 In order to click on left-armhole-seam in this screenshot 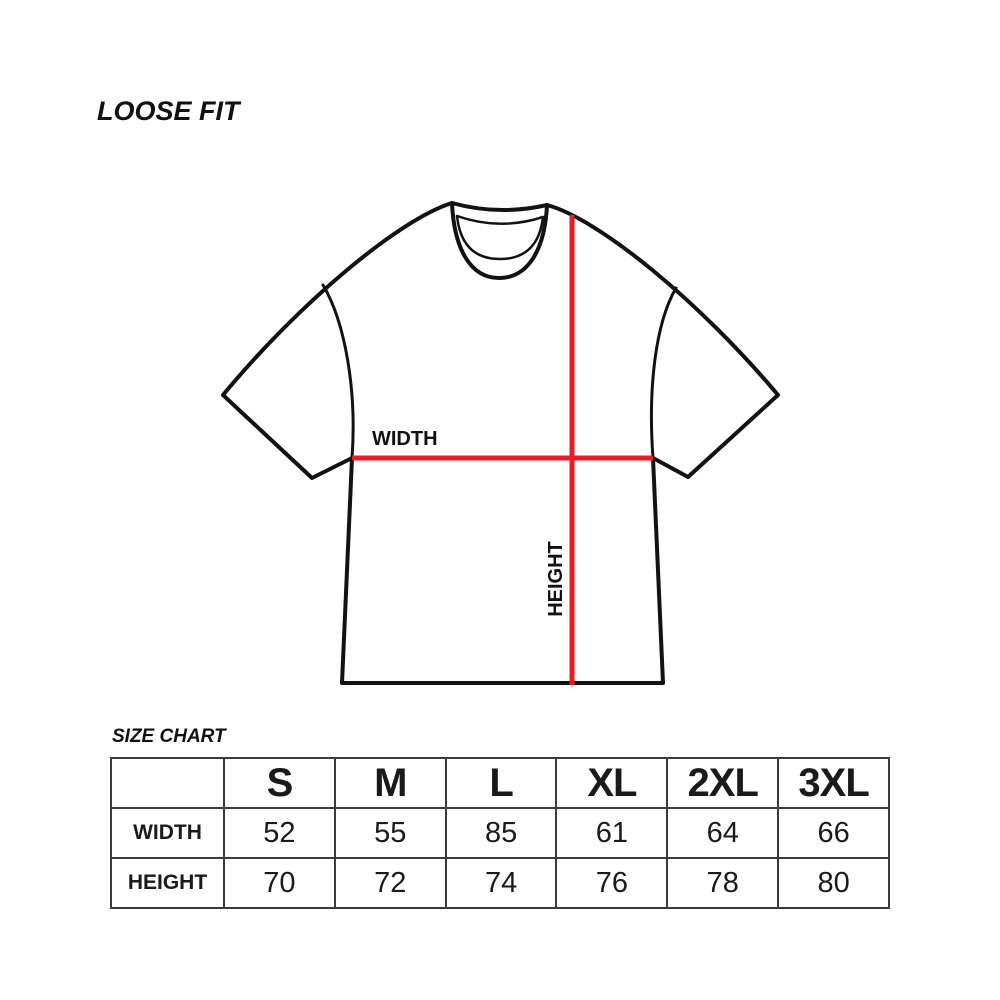, I will do `click(338, 371)`.